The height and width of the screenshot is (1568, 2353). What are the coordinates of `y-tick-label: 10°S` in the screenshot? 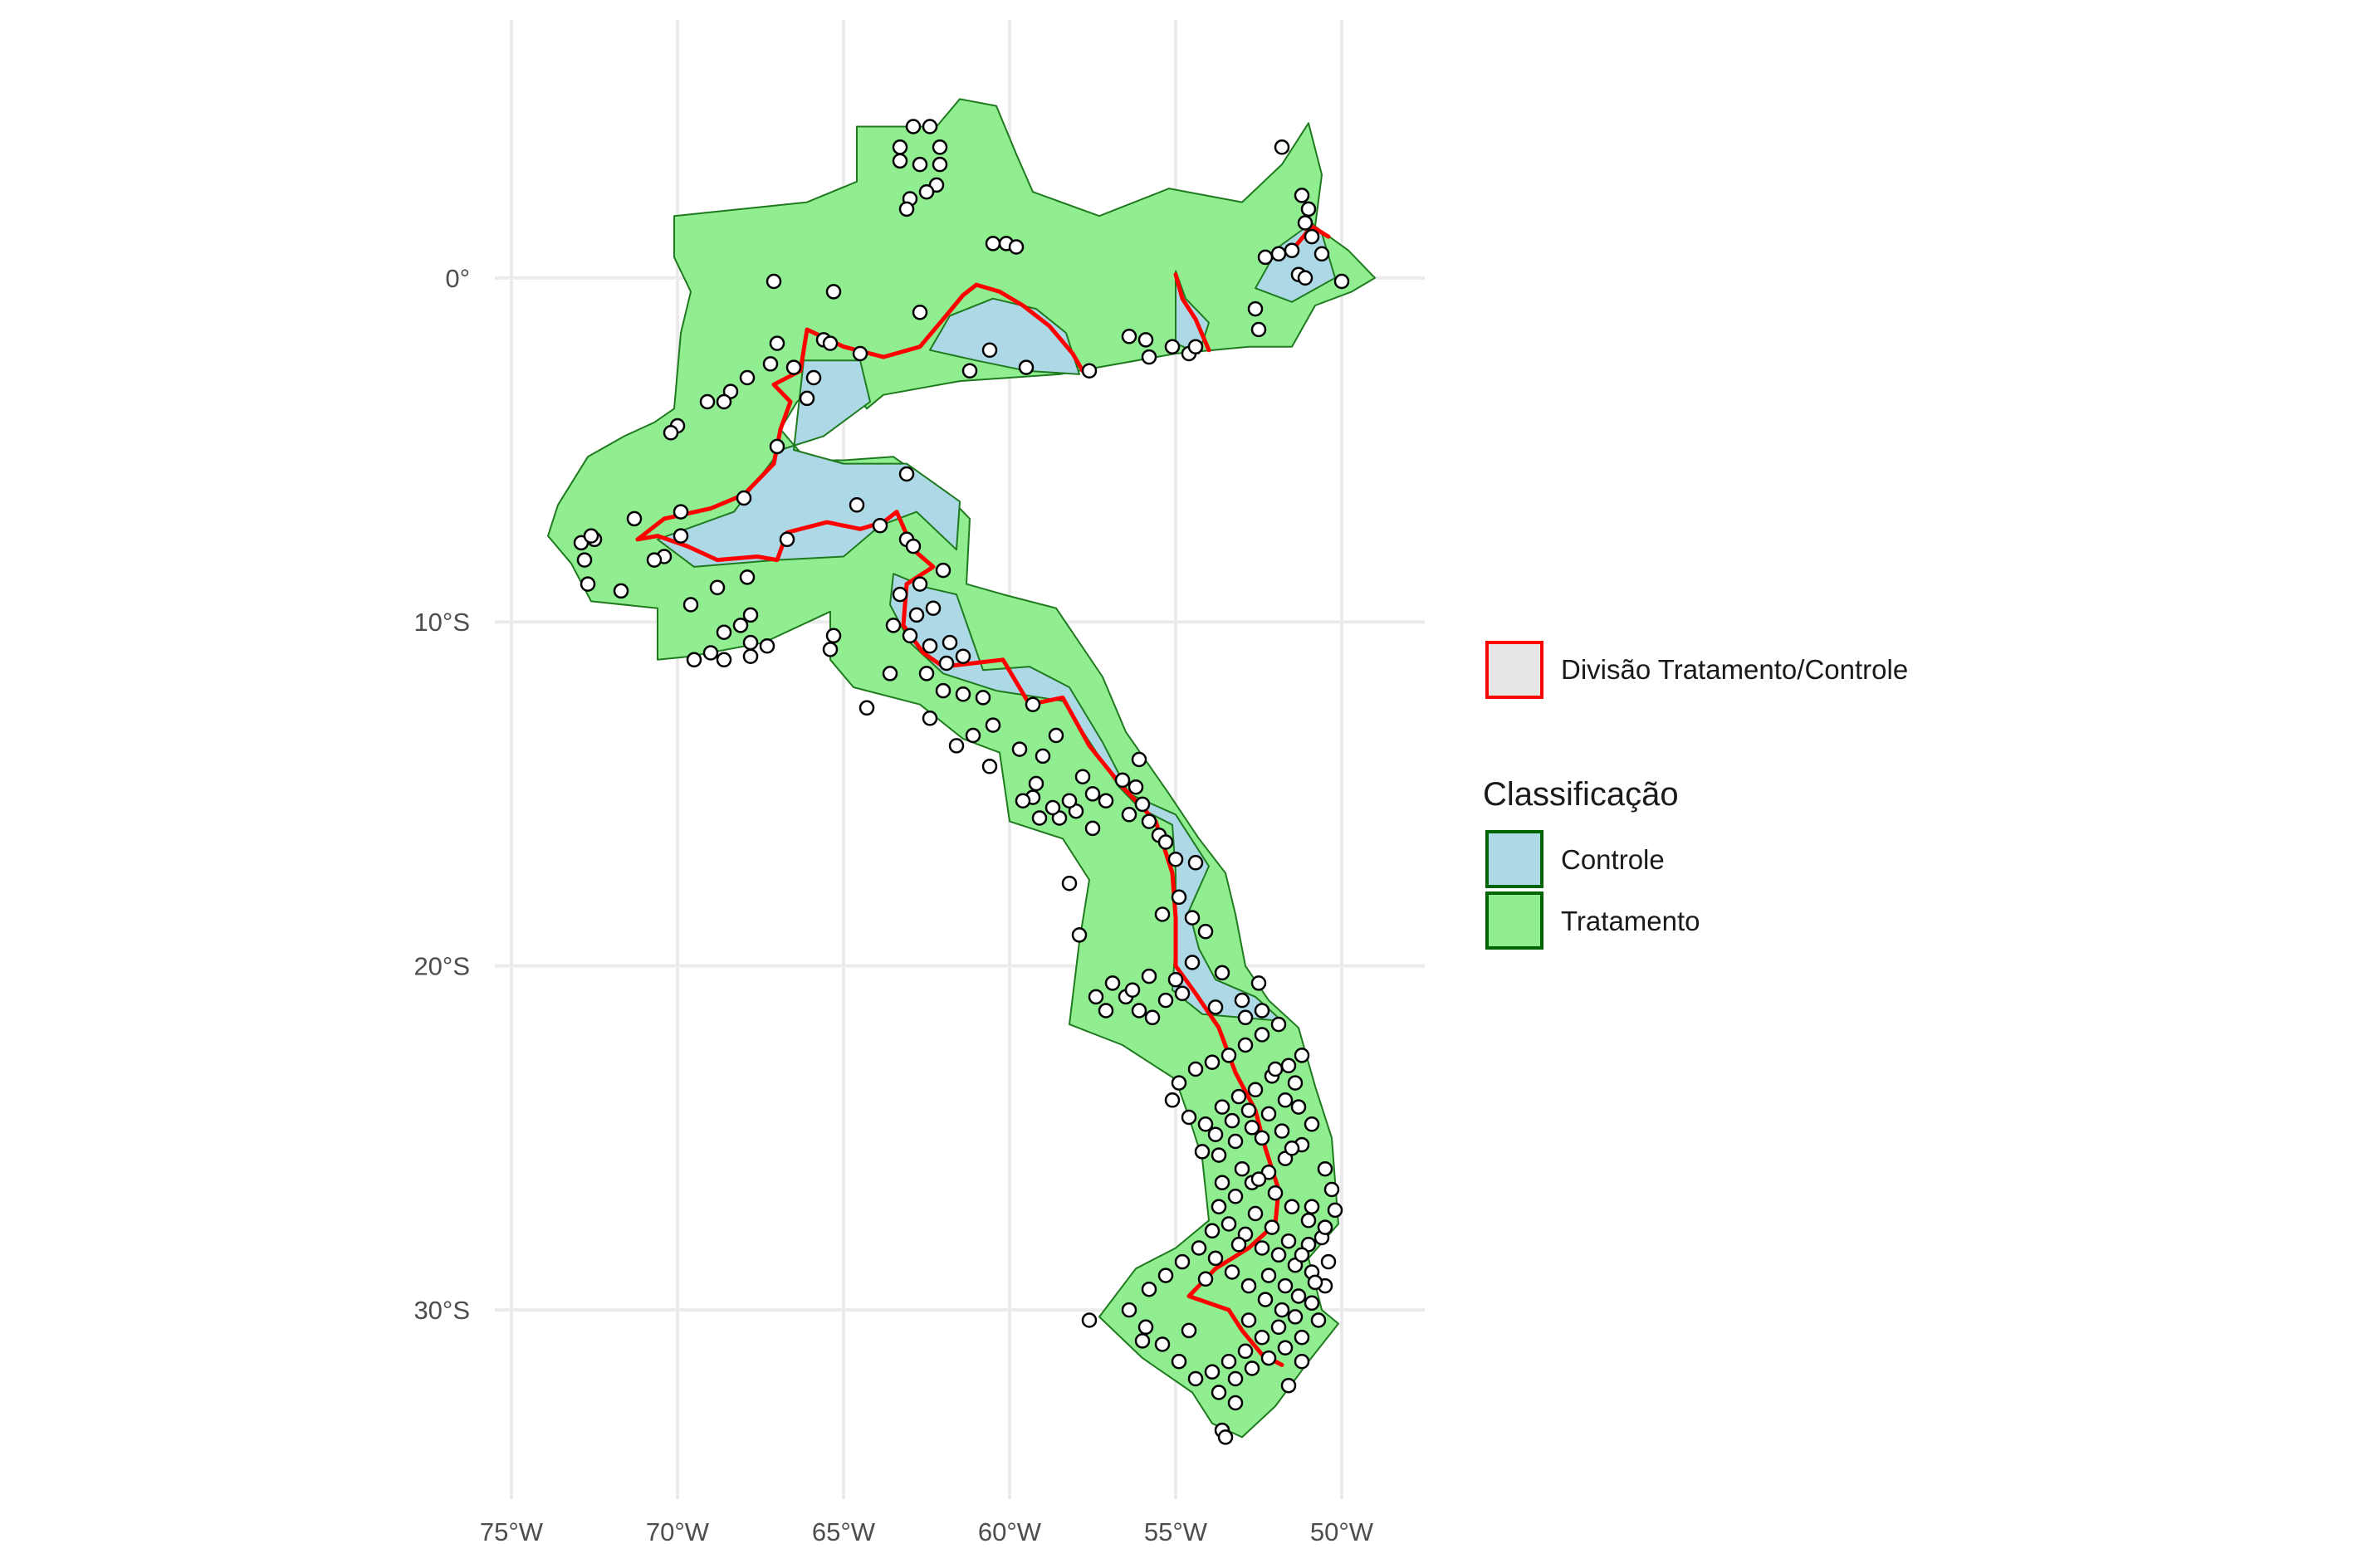 It's located at (442, 623).